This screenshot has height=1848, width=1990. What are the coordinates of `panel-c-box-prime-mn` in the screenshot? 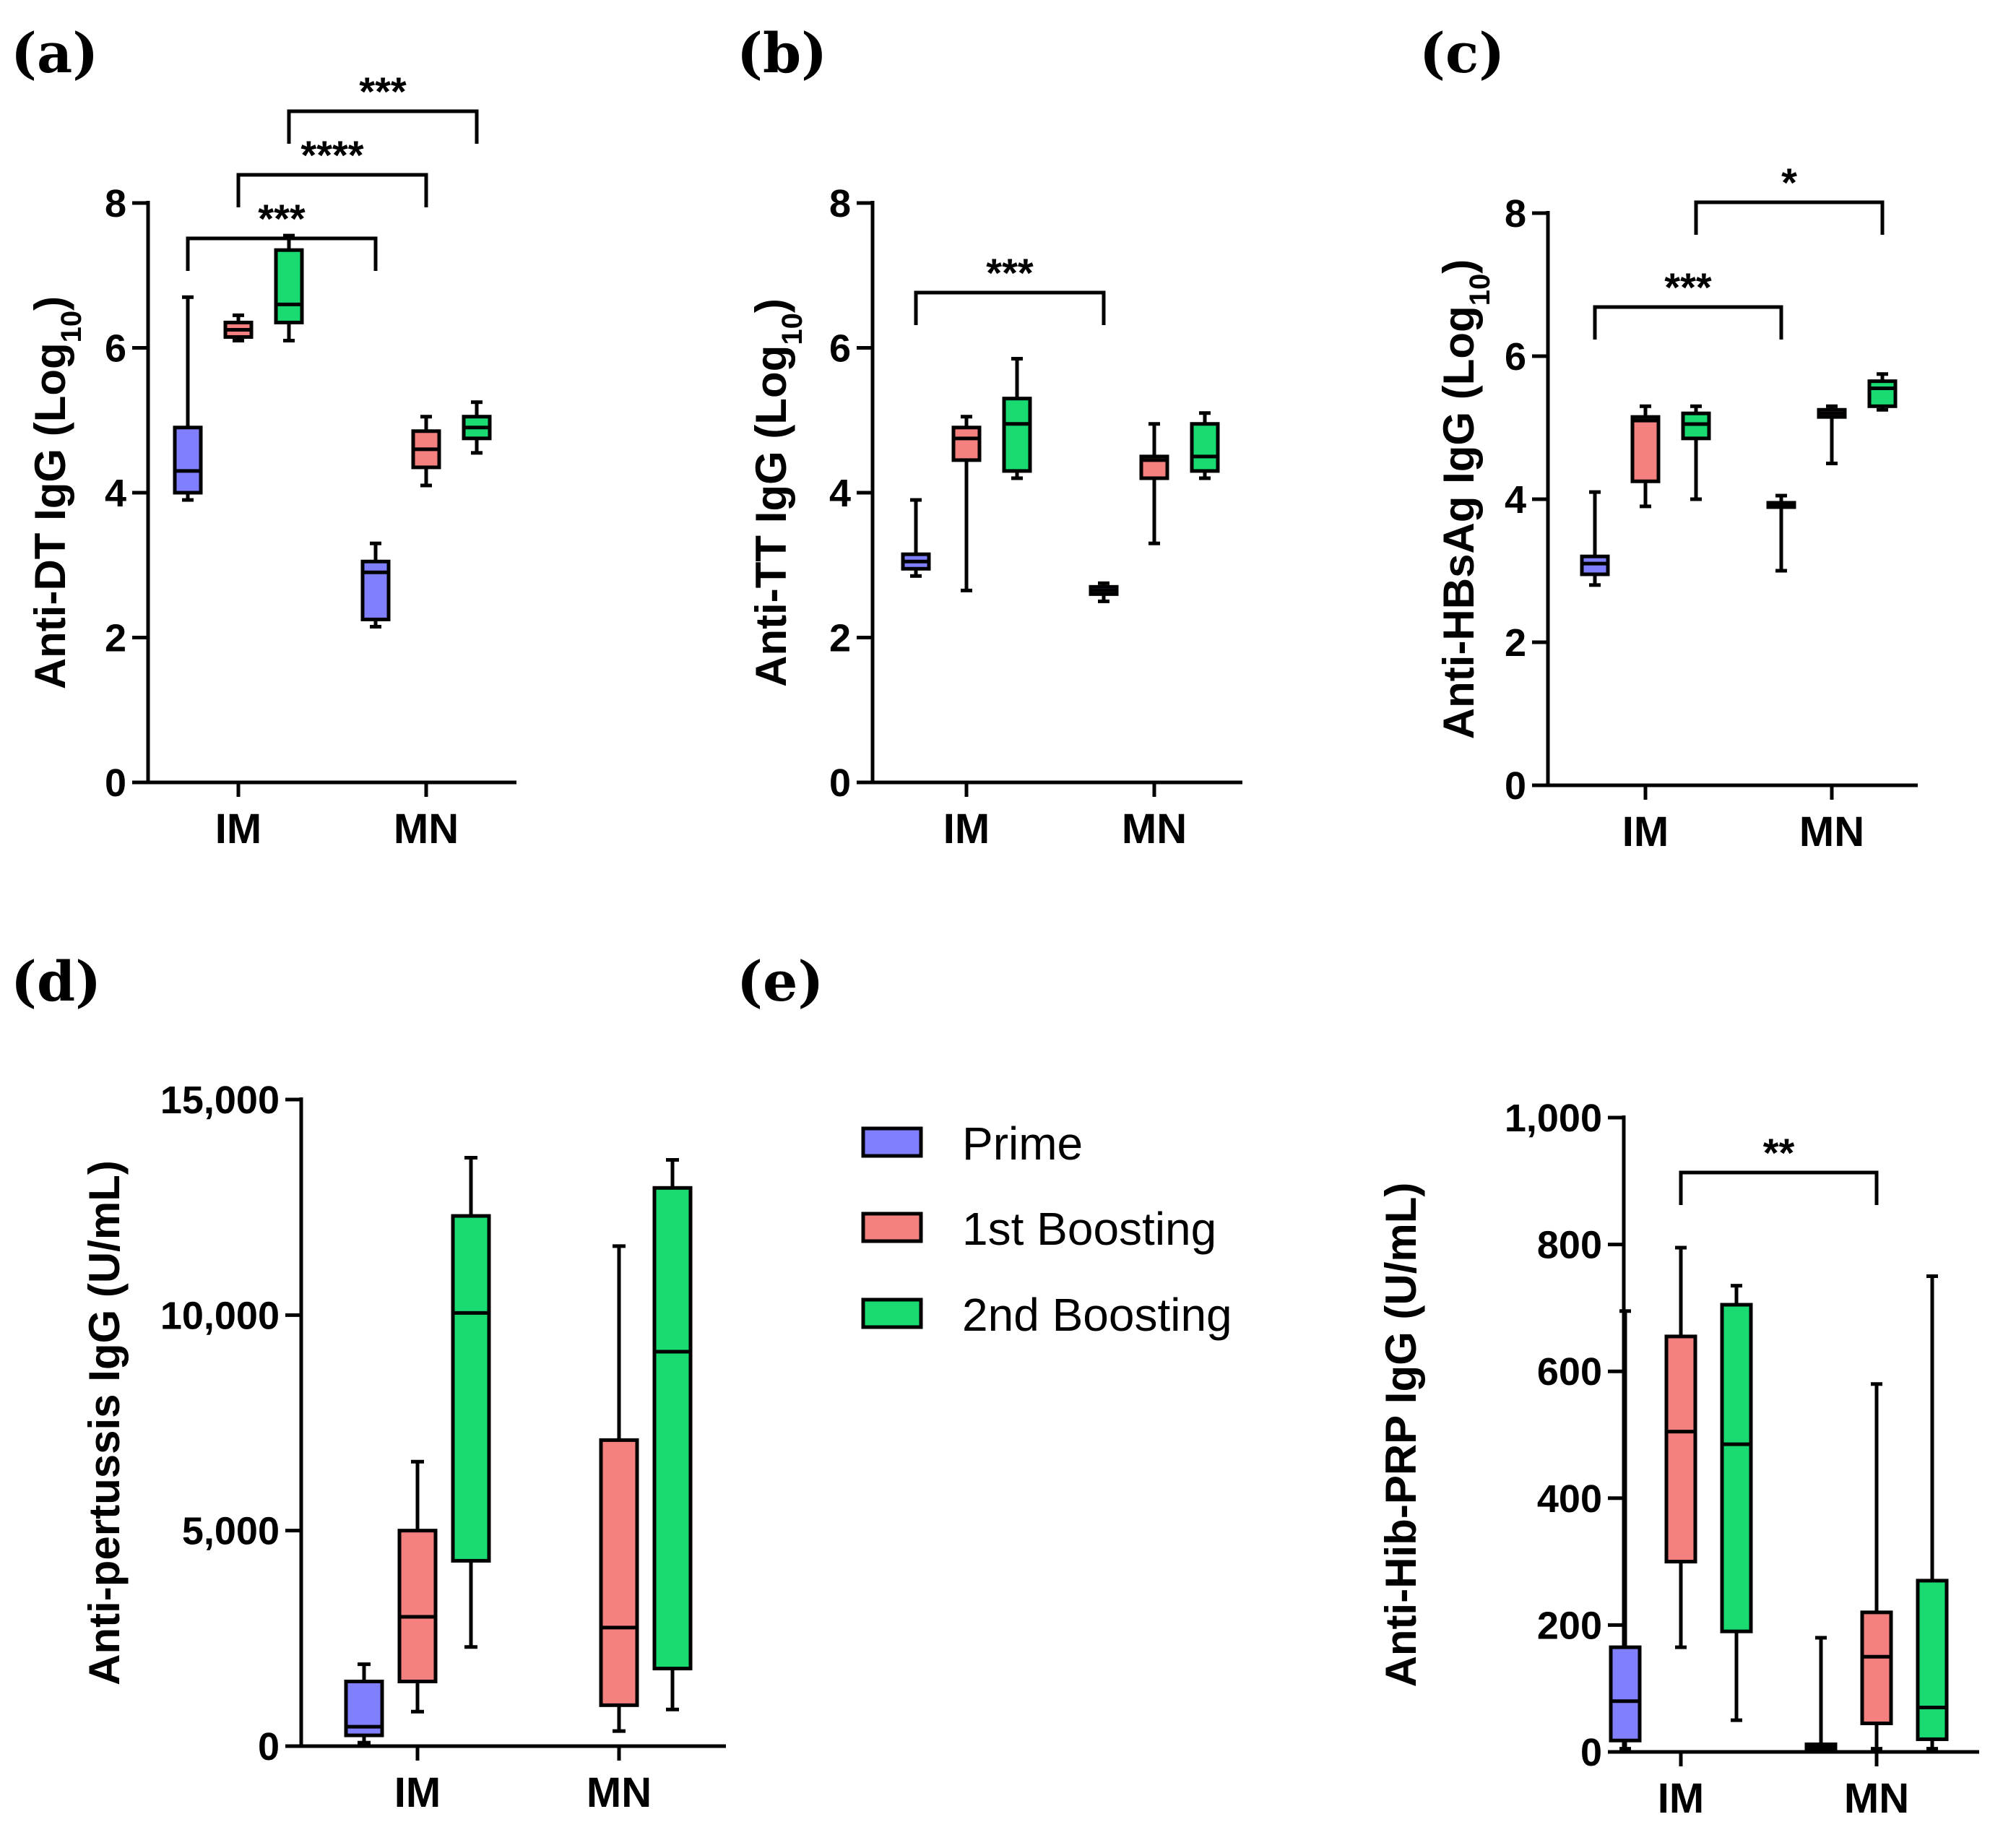 It's located at (1781, 533).